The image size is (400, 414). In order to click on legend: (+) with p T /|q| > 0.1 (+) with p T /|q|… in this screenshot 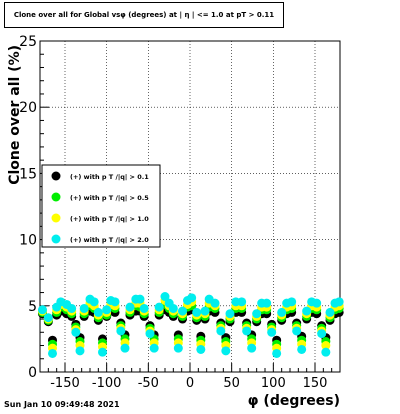, I will do `click(101, 206)`.